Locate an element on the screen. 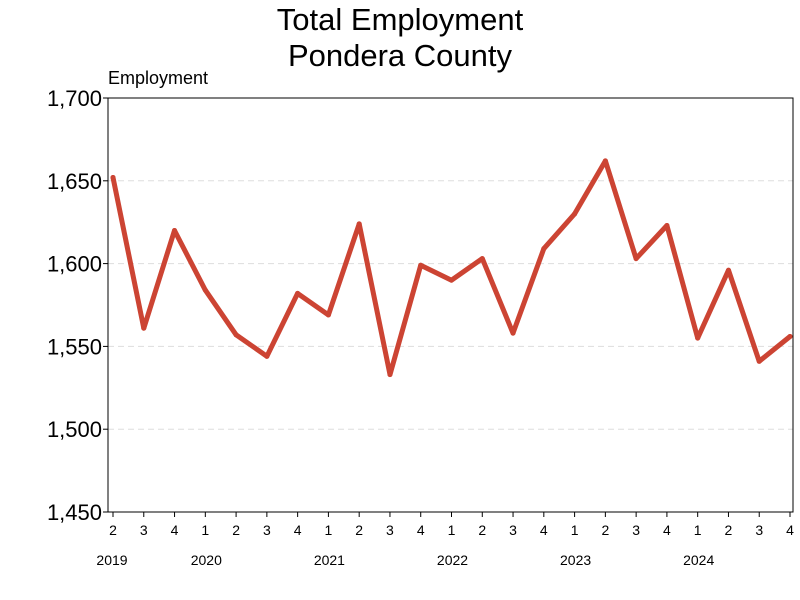  x-tick-label-7: 1 is located at coordinates (329, 530).